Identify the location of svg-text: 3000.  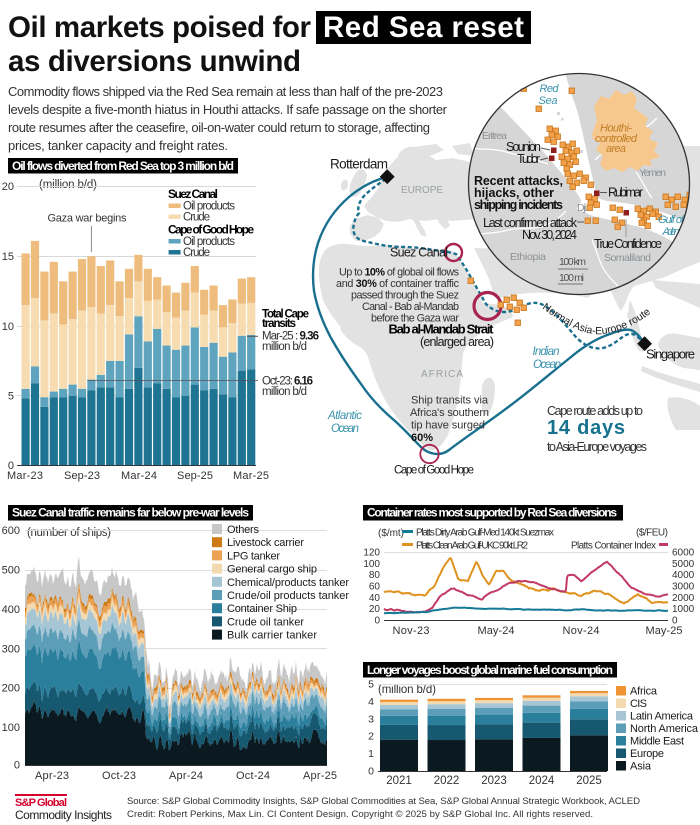
(683, 587).